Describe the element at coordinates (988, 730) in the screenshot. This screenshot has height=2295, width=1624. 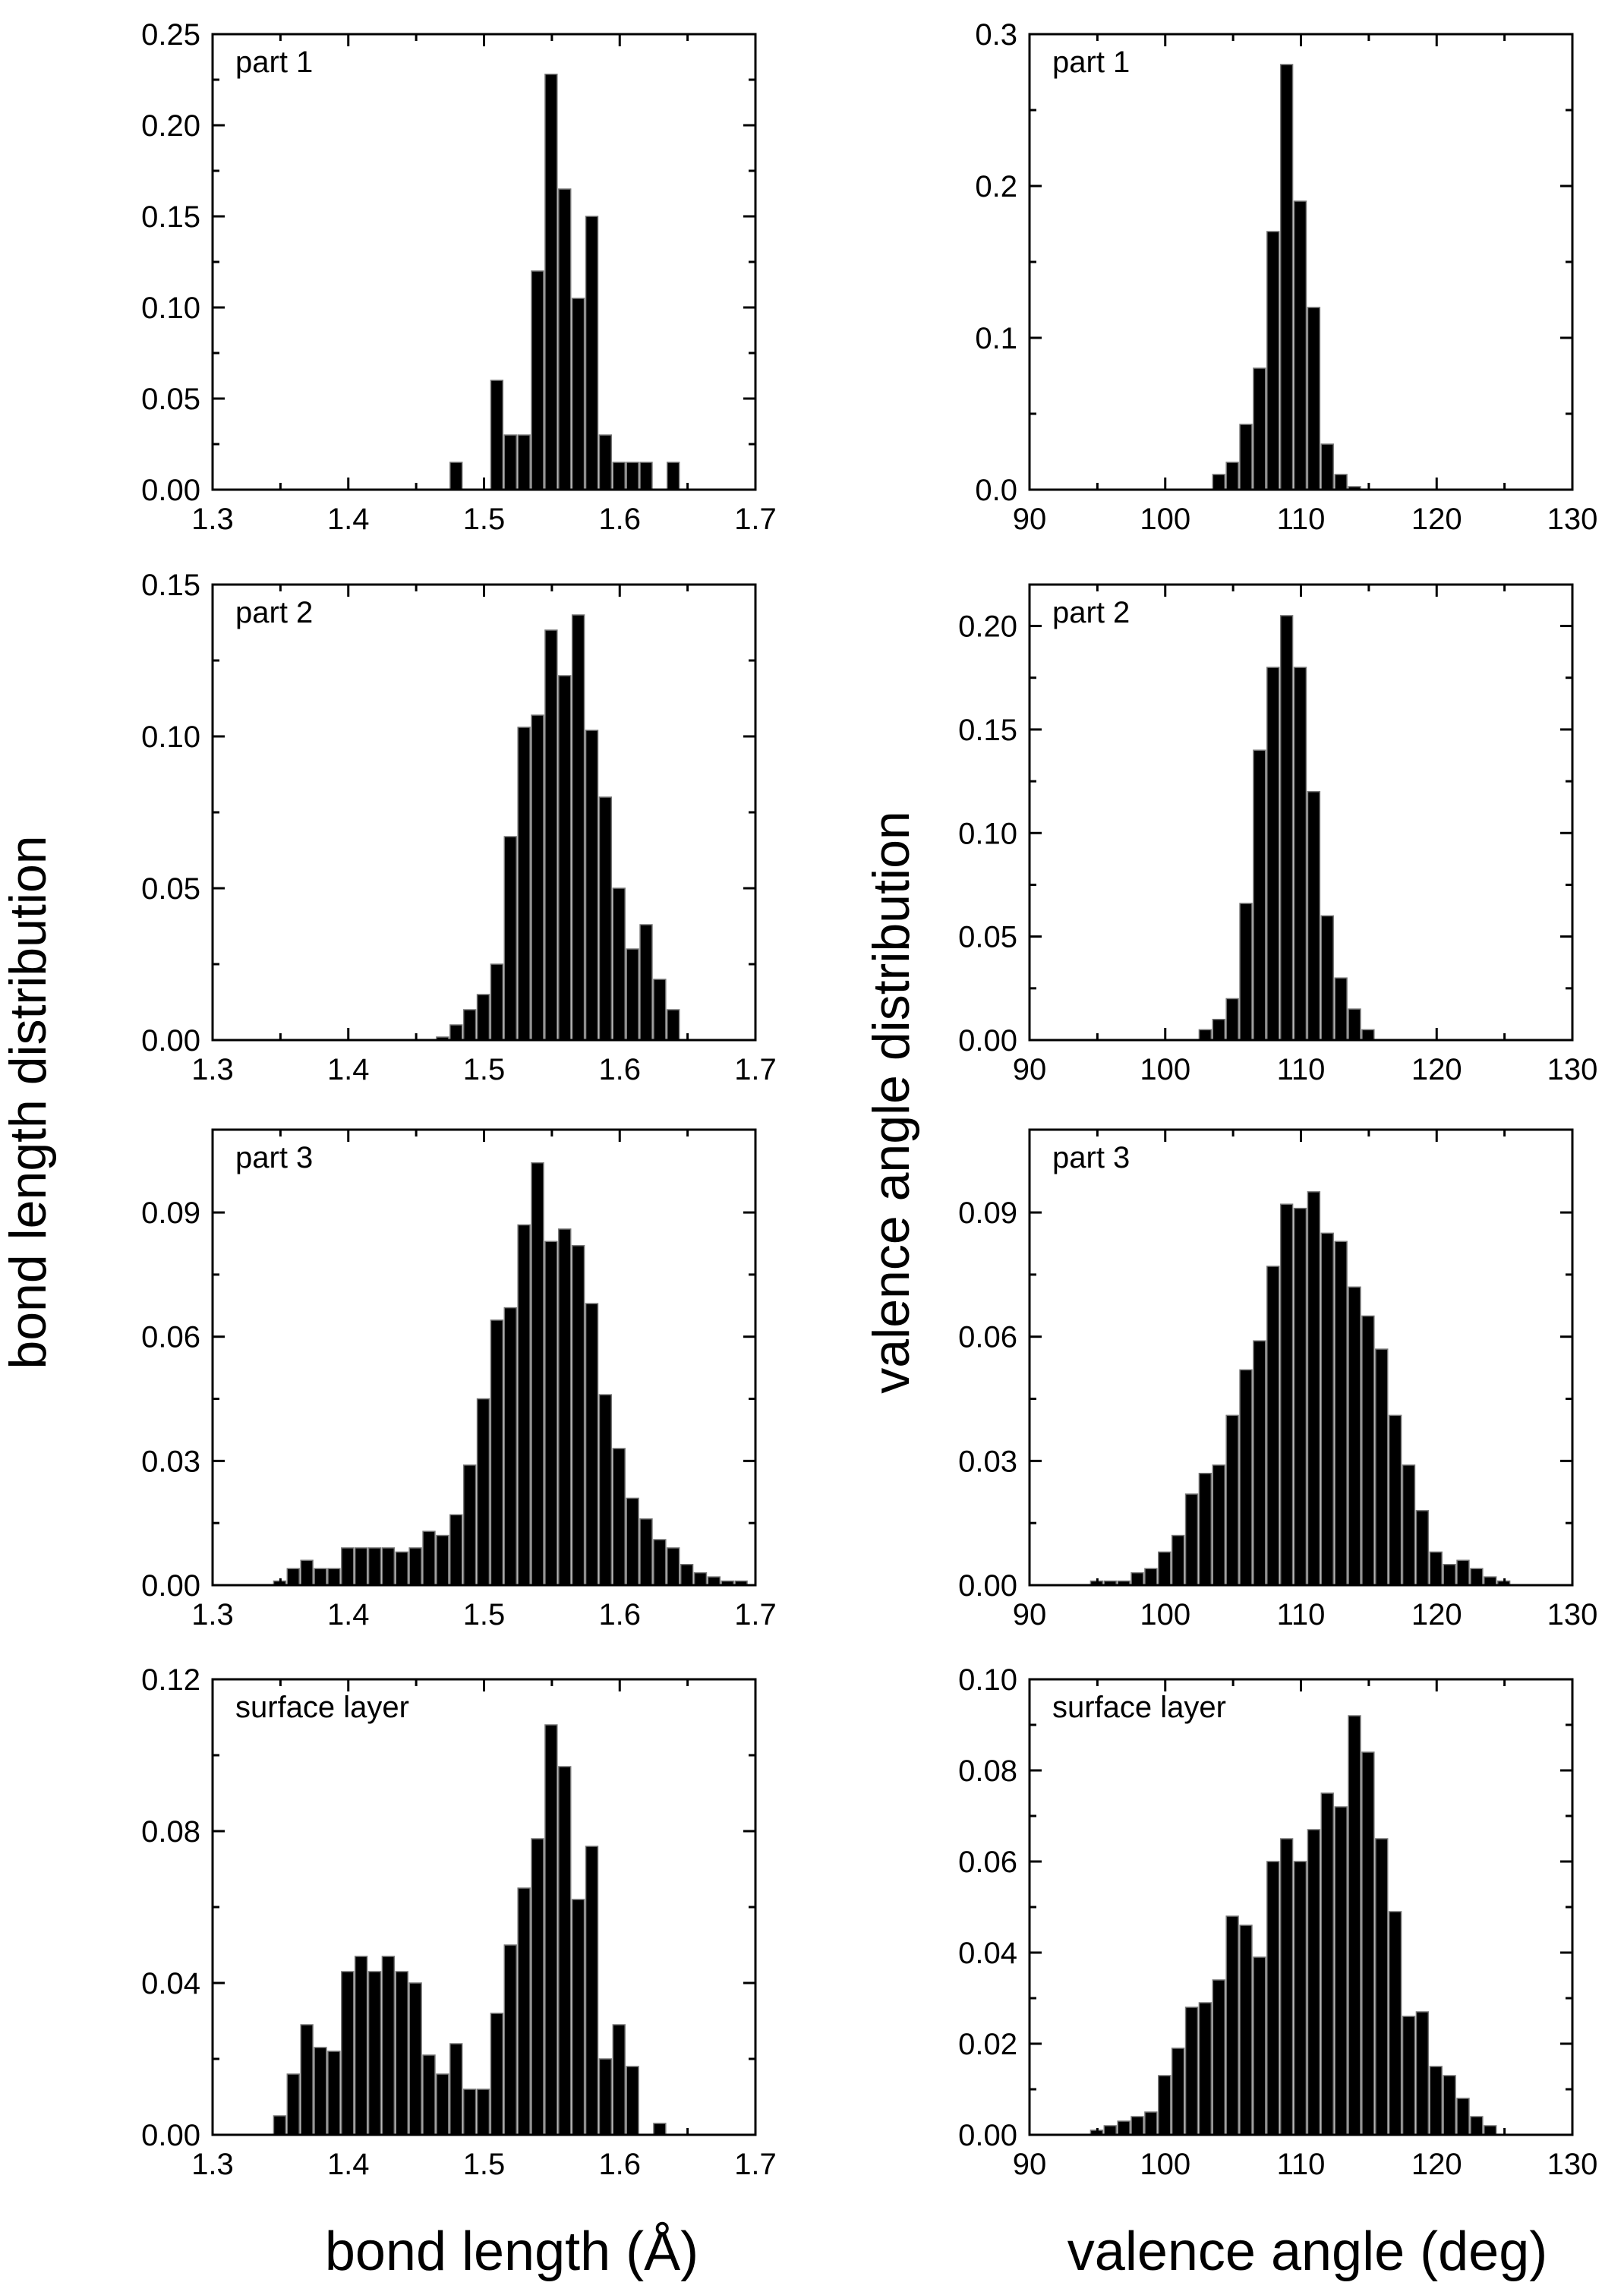
I see `y-tick-label: 0.15` at that location.